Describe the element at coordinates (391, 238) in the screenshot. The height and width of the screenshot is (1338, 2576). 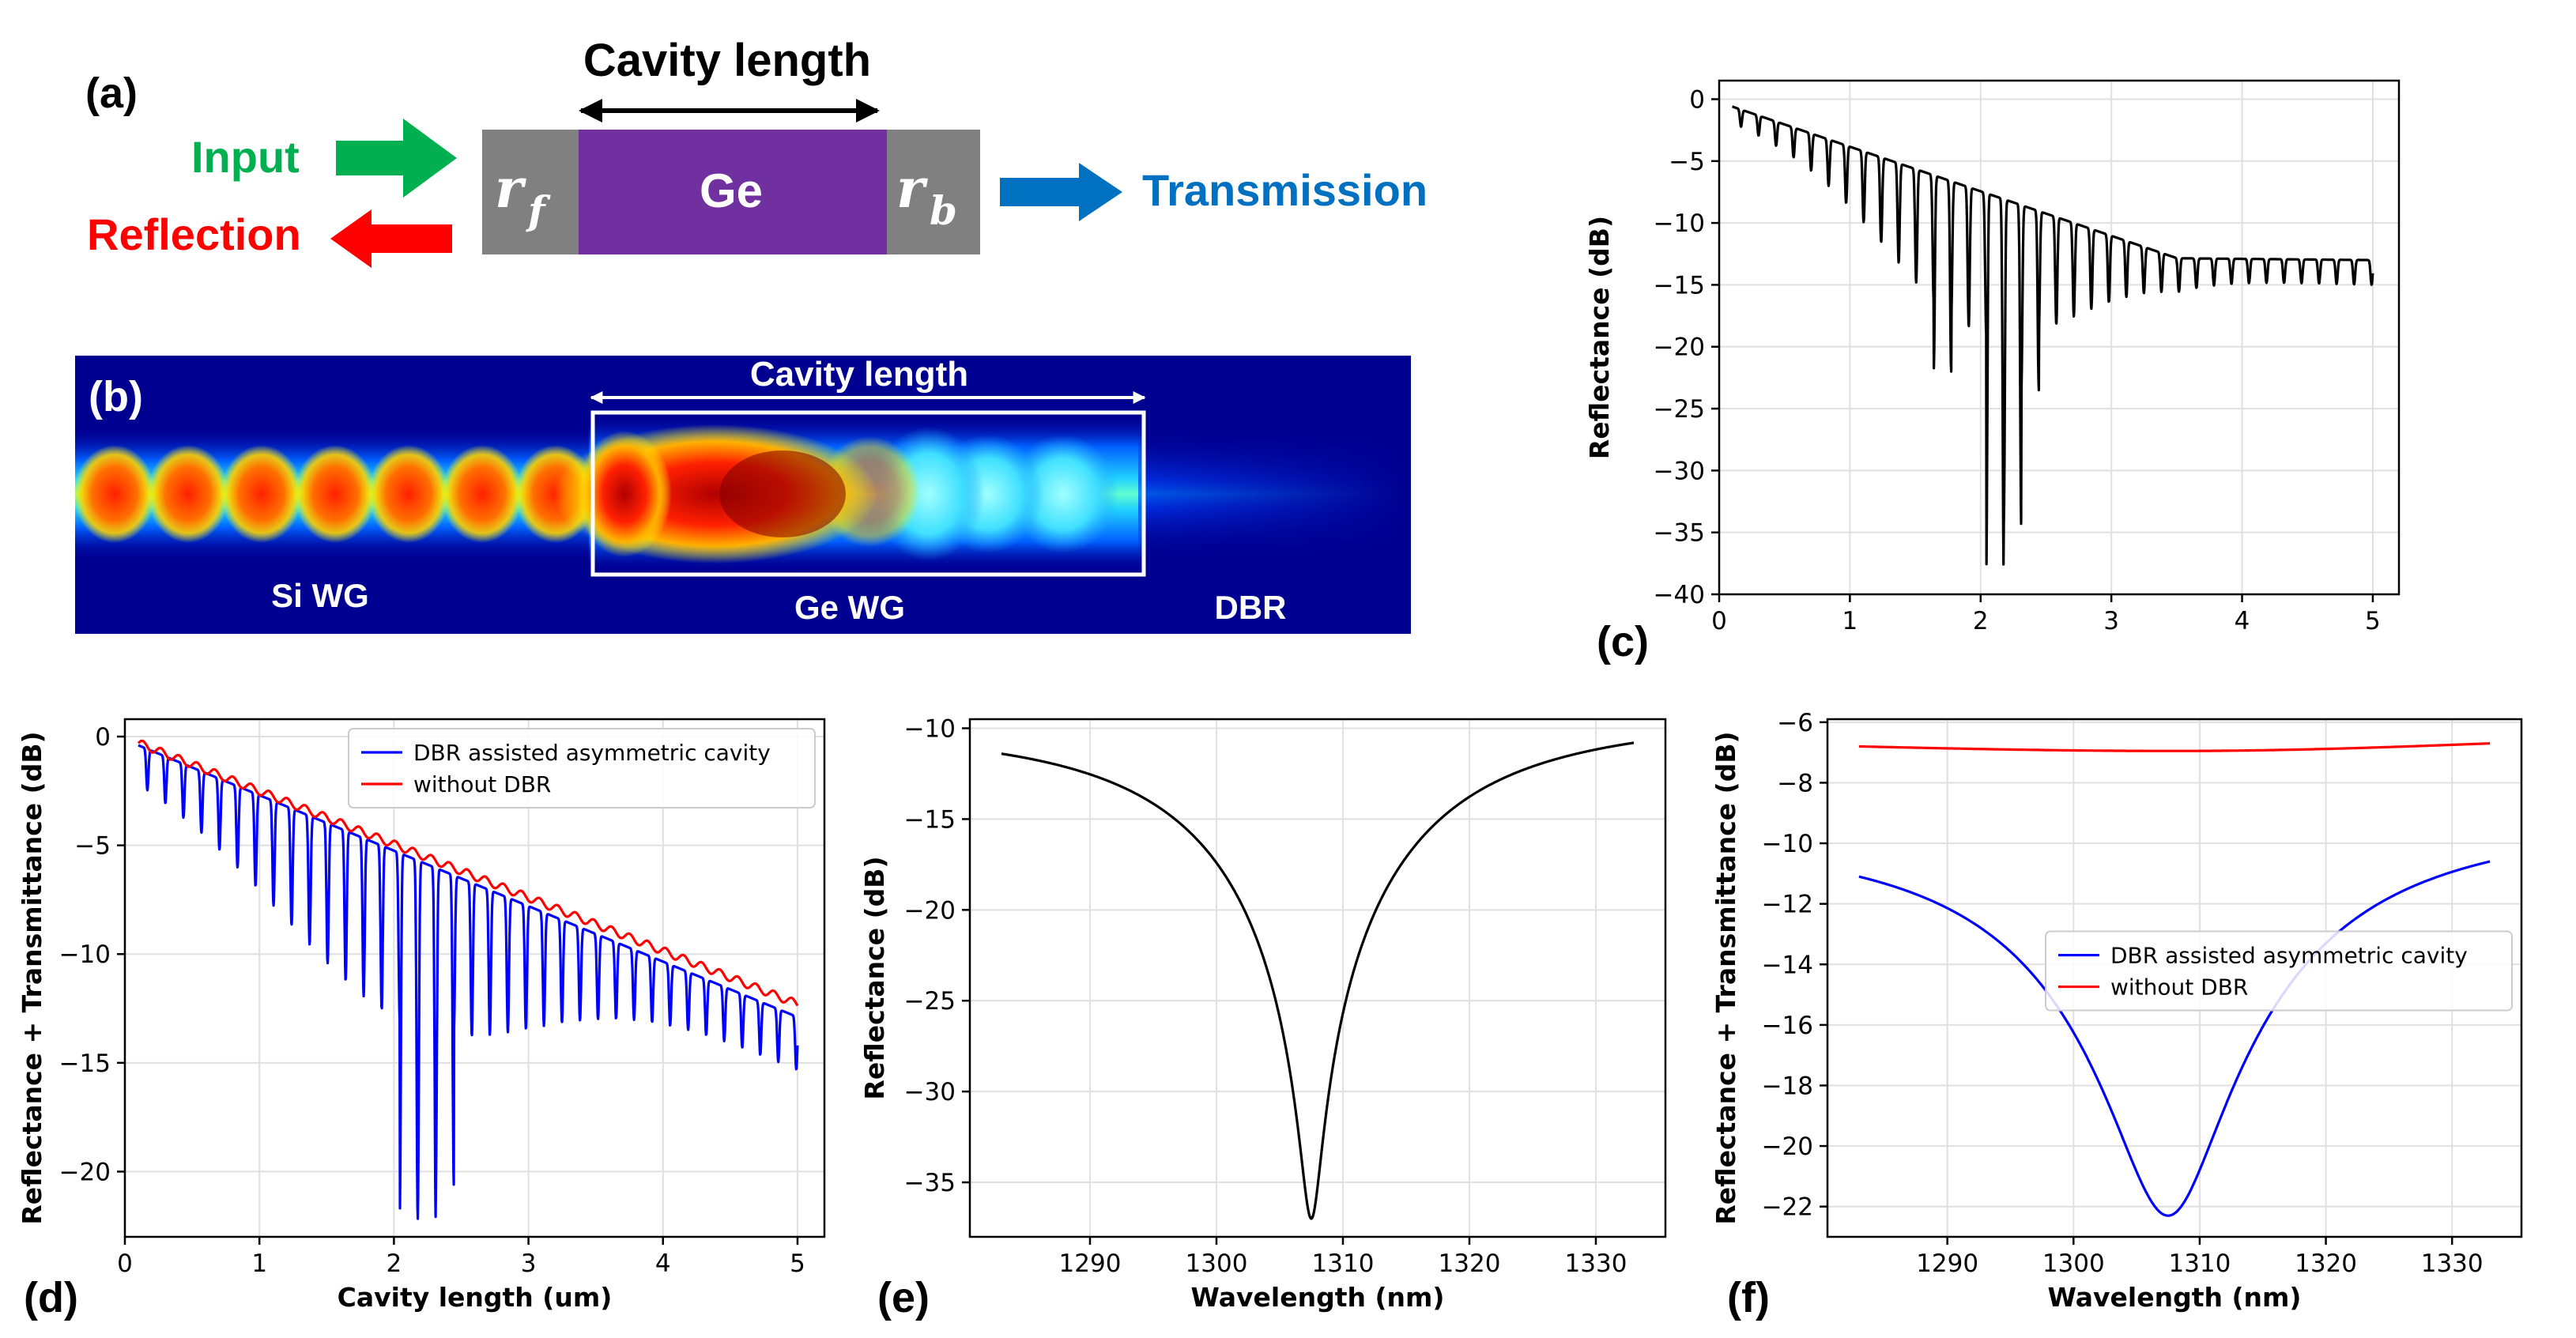
I see `reflection-arrow` at that location.